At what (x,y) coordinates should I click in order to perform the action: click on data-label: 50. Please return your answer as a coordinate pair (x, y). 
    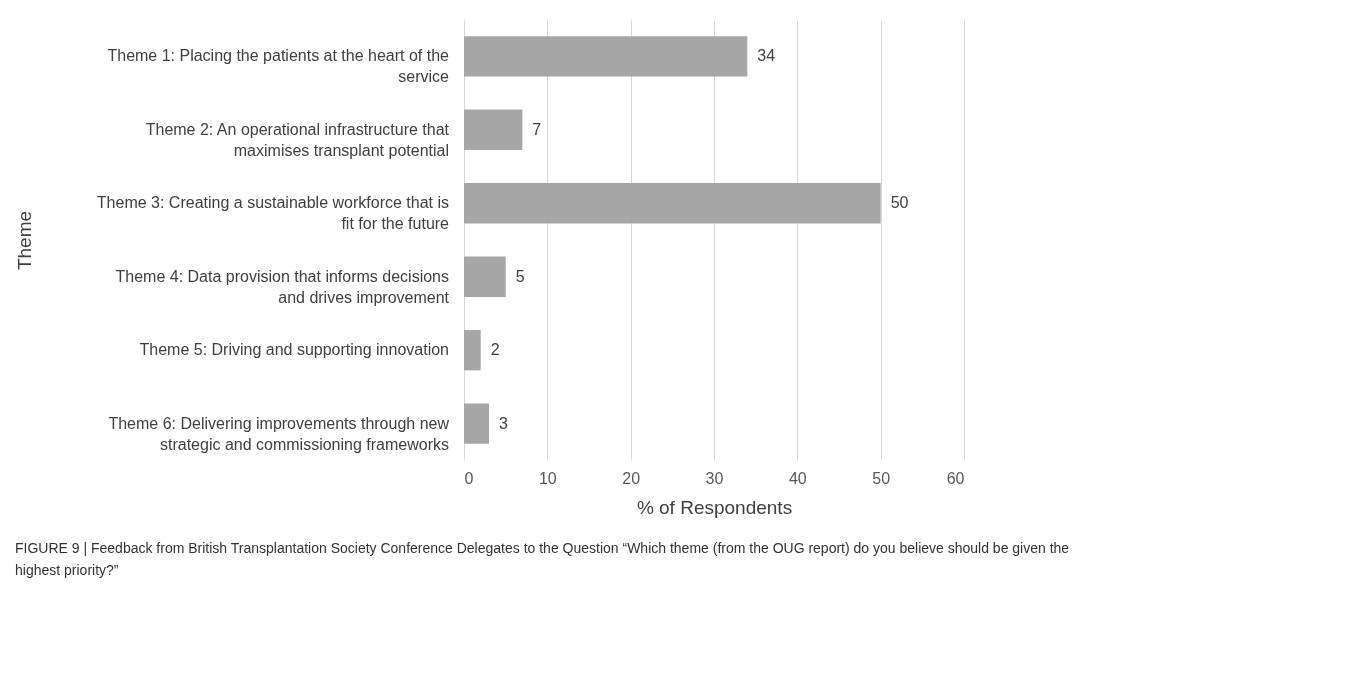
    Looking at the image, I should click on (899, 203).